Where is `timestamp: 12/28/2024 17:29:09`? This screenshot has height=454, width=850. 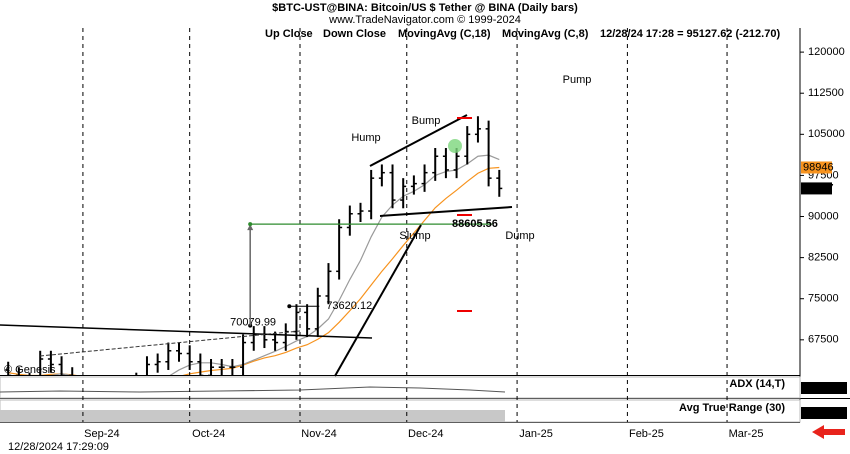 timestamp: 12/28/2024 17:29:09 is located at coordinates (58, 447).